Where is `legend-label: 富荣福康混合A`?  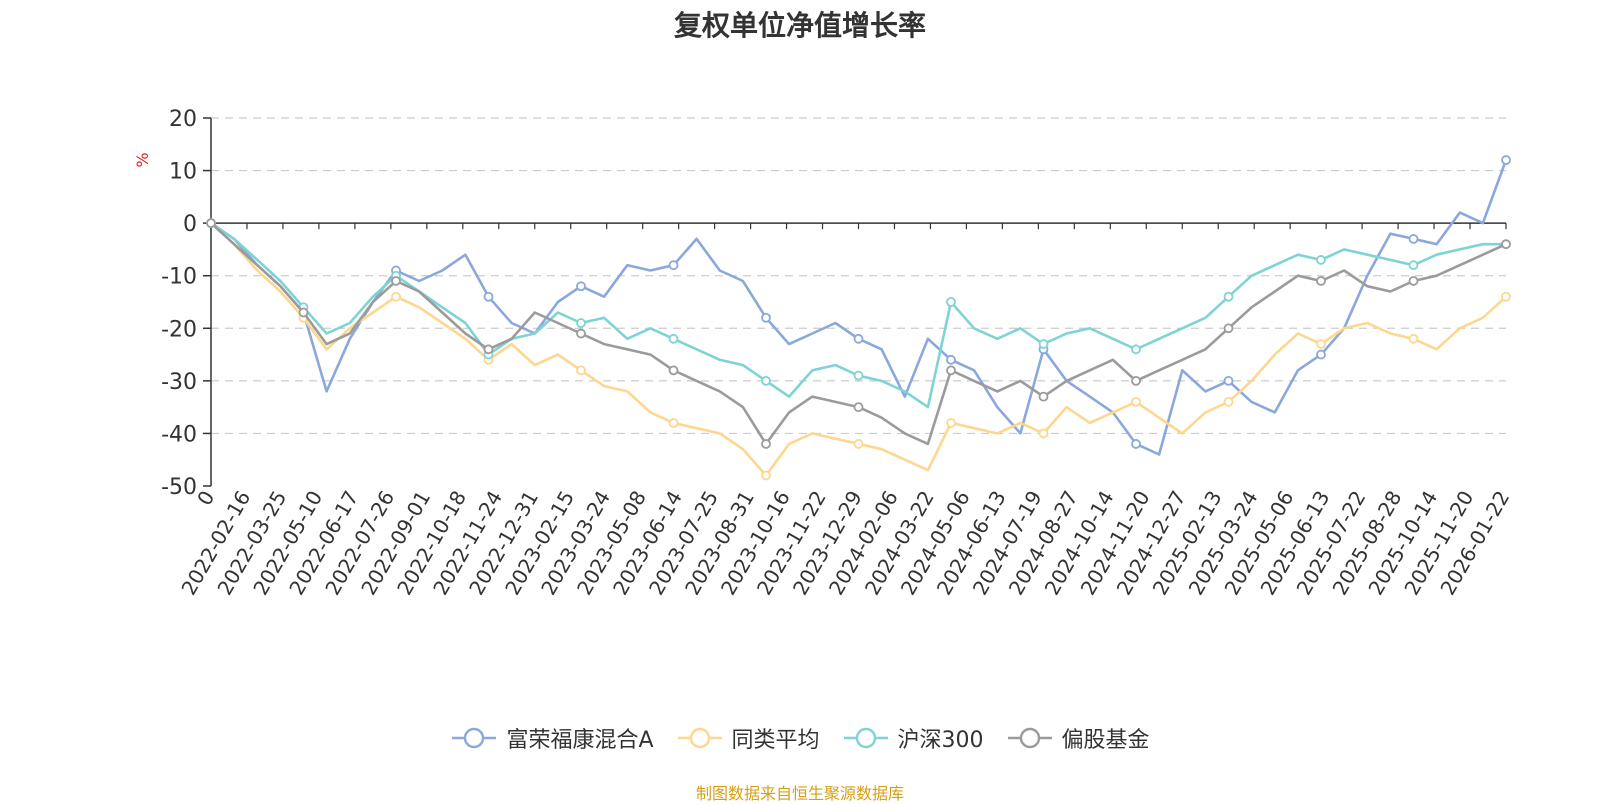
legend-label: 富荣福康混合A is located at coordinates (580, 740).